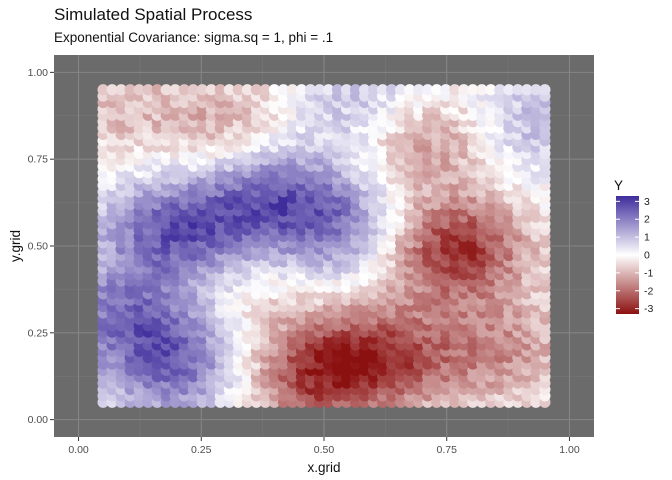 The height and width of the screenshot is (480, 672). I want to click on x-tick-label: 0.75, so click(447, 450).